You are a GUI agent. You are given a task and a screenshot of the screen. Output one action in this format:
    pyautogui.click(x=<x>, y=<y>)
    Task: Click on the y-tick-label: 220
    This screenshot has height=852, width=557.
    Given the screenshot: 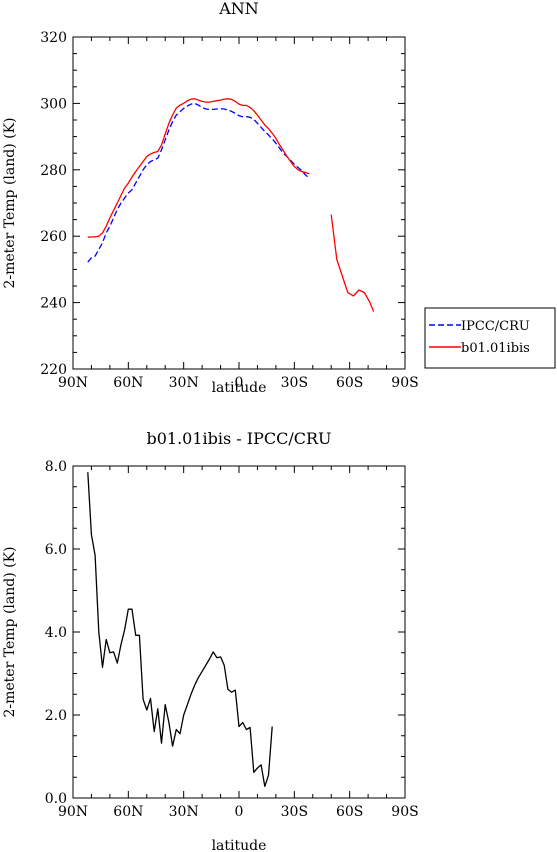 What is the action you would take?
    pyautogui.click(x=53, y=370)
    